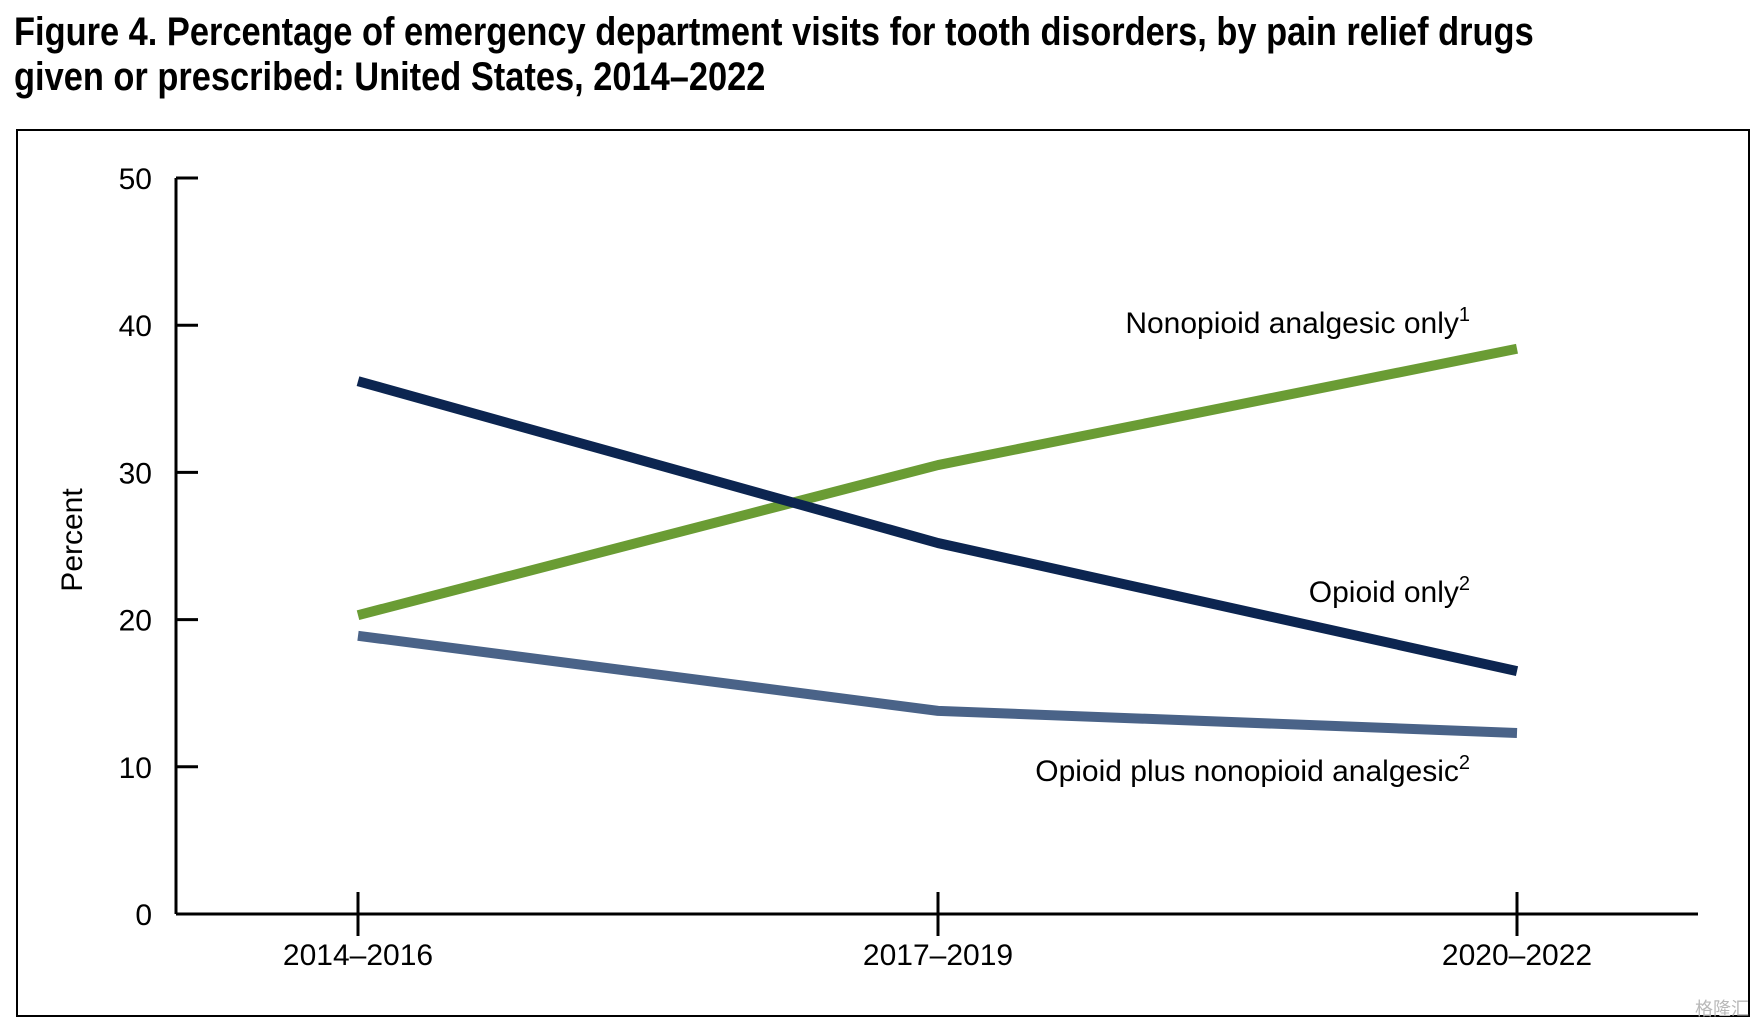 The width and height of the screenshot is (1761, 1027). I want to click on series-label-0: Nonopioid analgesic only1, so click(1297, 322).